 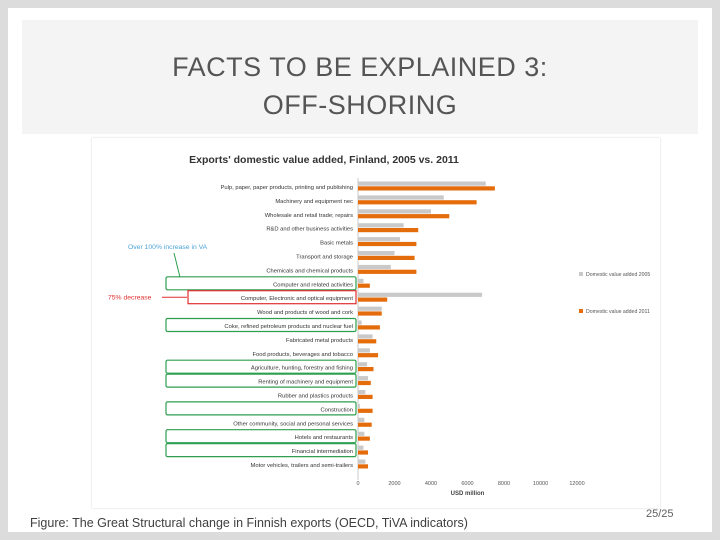 I want to click on x-axis-label: USD million, so click(x=468, y=494).